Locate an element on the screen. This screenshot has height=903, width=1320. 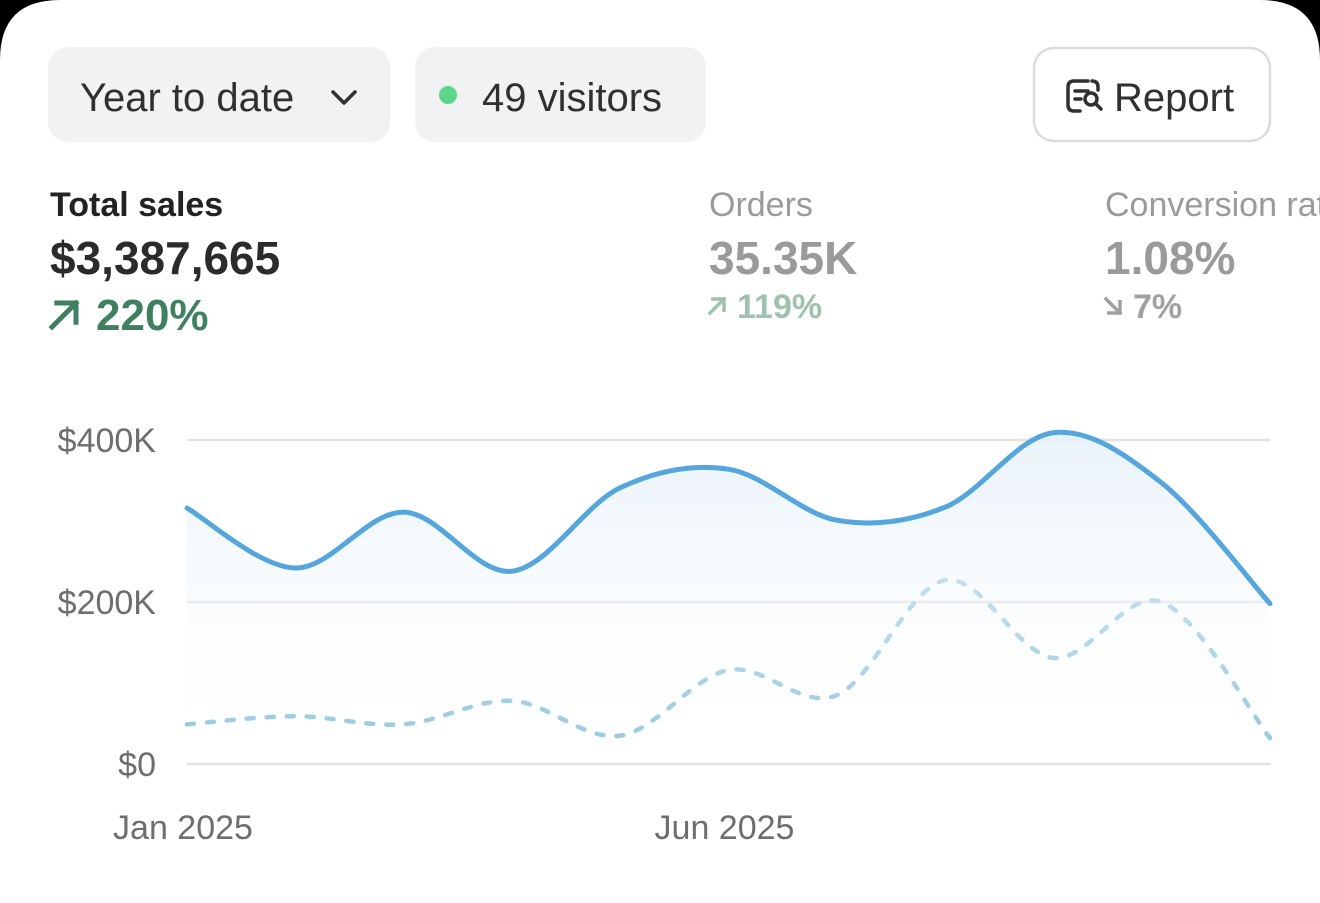
x-tick-label: Jan 2025 is located at coordinates (183, 828).